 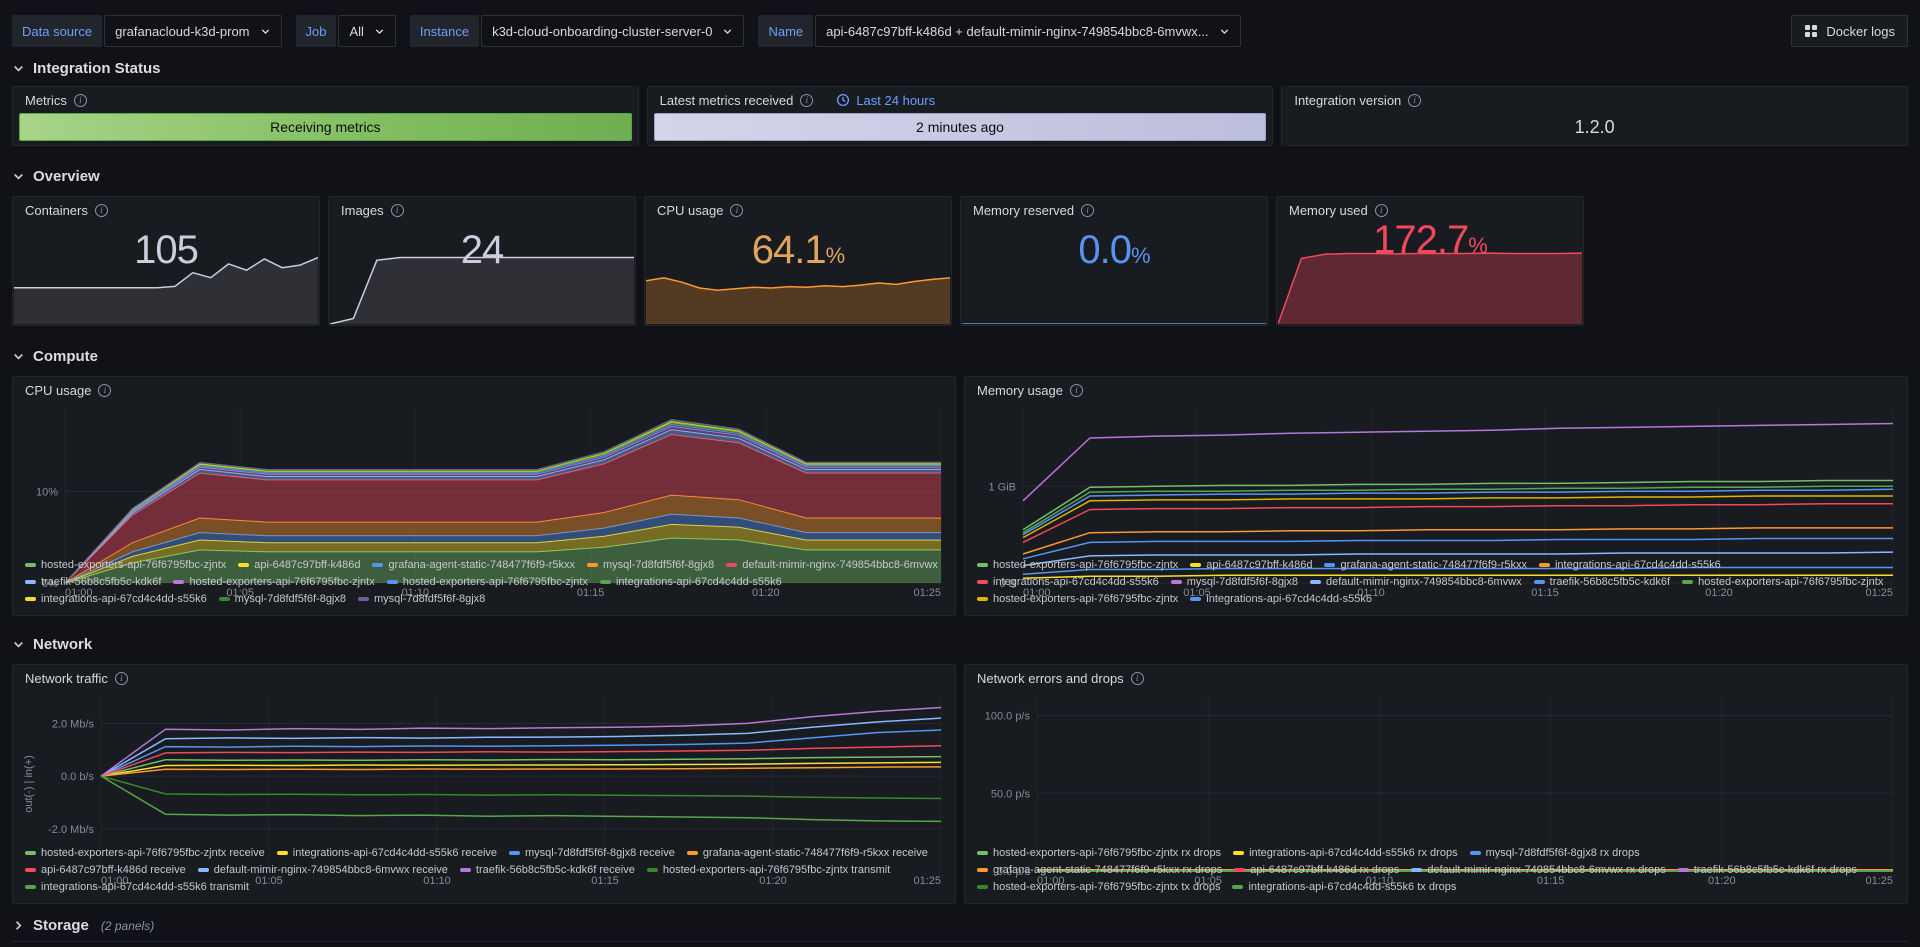 I want to click on legend-item: integrations-api-67cd4c4dd-s55k6 receive, so click(x=386, y=853).